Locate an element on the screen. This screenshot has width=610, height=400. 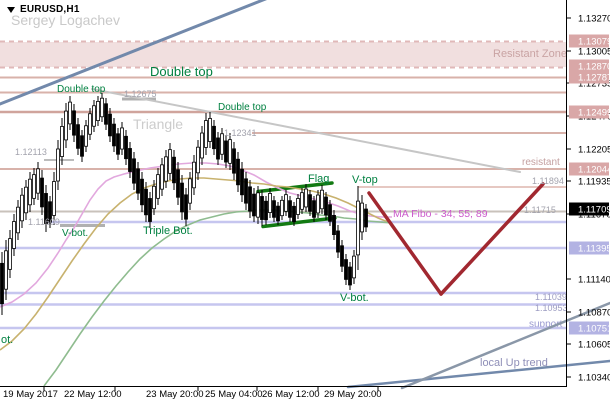
symbol-dropdown-icon is located at coordinates (11, 9).